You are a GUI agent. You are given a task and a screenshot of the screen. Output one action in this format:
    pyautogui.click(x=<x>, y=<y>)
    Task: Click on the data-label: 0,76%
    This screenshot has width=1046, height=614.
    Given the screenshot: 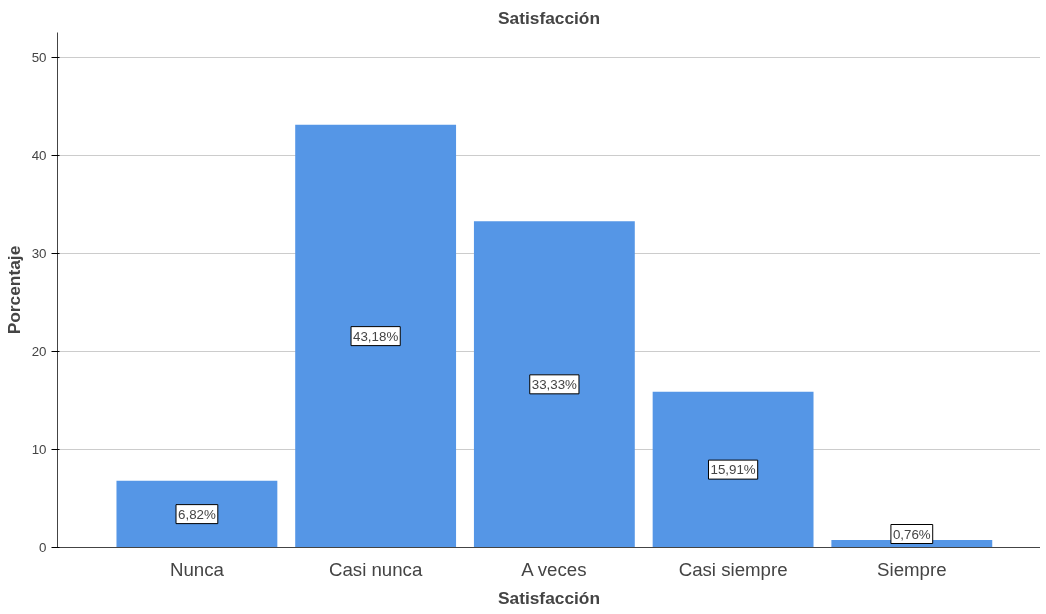 What is the action you would take?
    pyautogui.click(x=911, y=534)
    